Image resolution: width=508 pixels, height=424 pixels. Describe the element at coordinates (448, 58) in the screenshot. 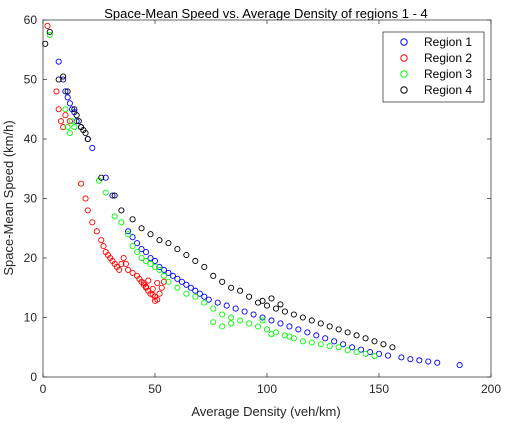

I see `legend-label: Region 2` at that location.